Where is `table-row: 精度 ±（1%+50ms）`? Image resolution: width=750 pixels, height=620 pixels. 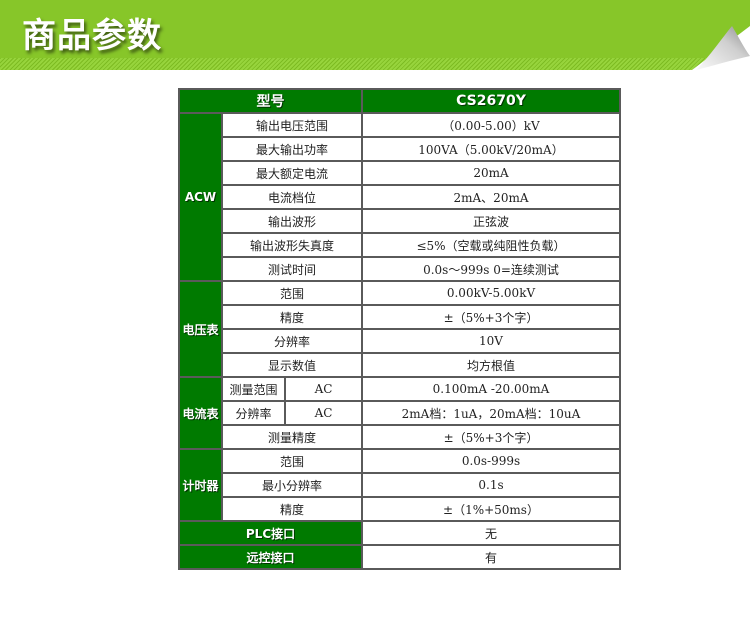 table-row: 精度 ±（1%+50ms） is located at coordinates (400, 509).